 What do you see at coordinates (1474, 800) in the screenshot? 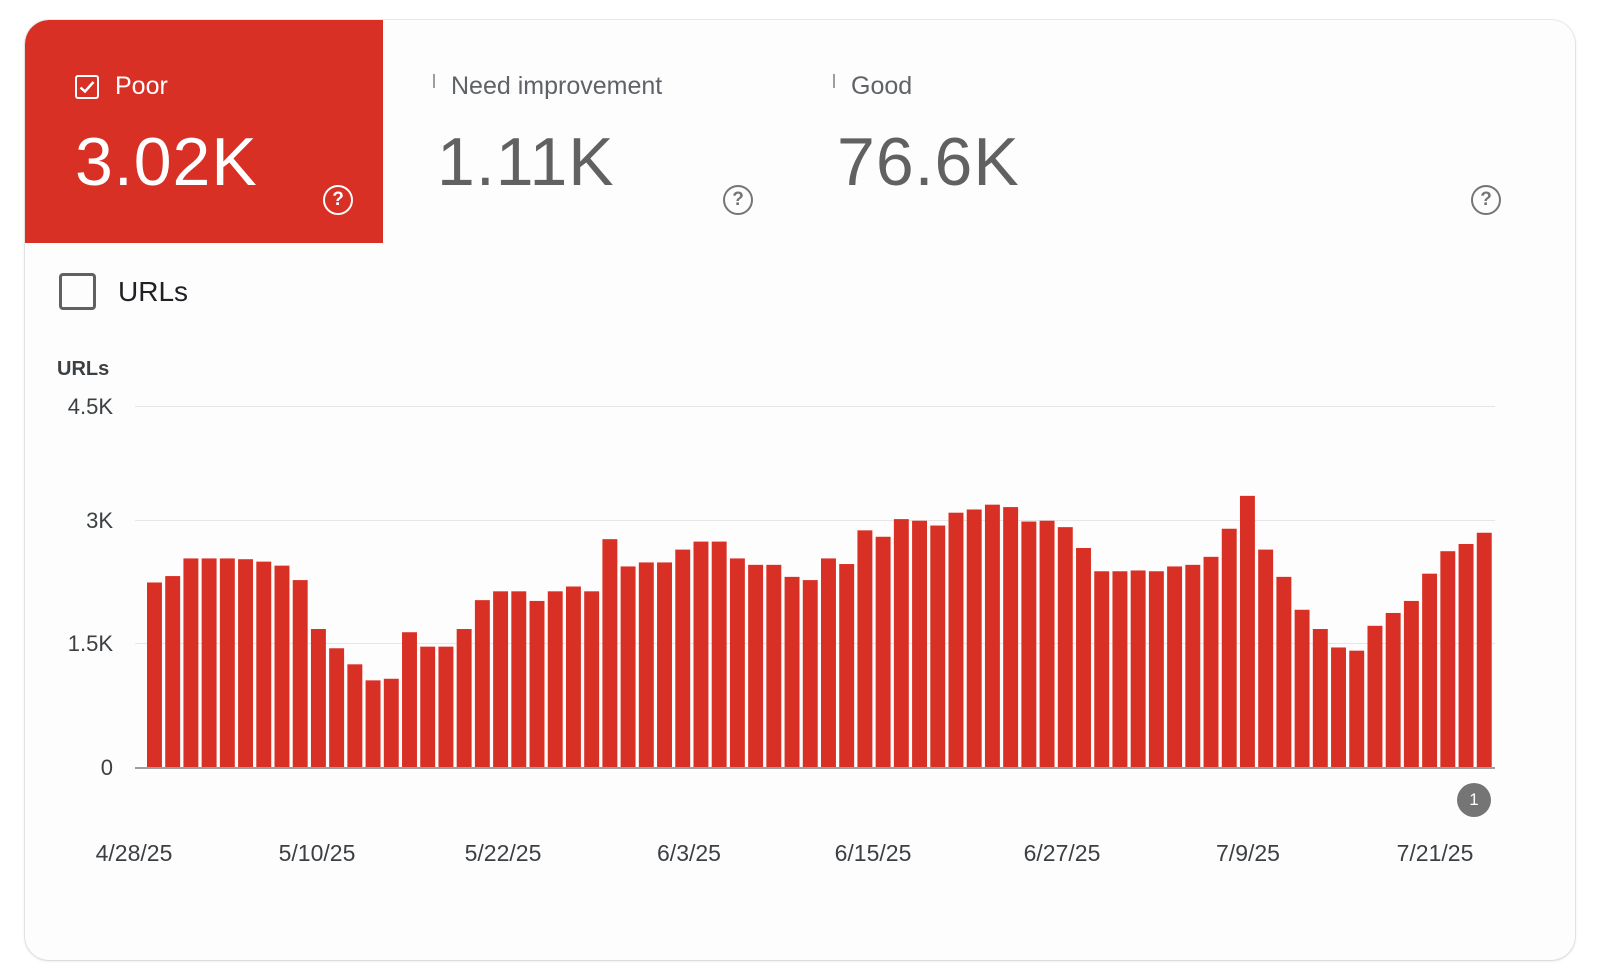
I see `annotation-marker: 1` at bounding box center [1474, 800].